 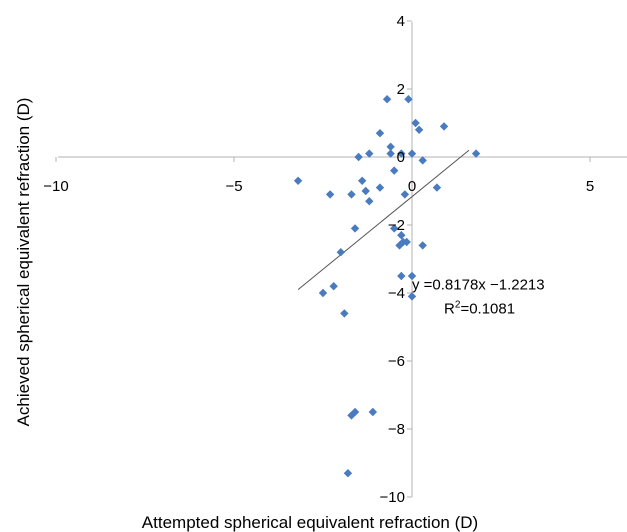 What do you see at coordinates (401, 21) in the screenshot?
I see `y-tick-label: 4` at bounding box center [401, 21].